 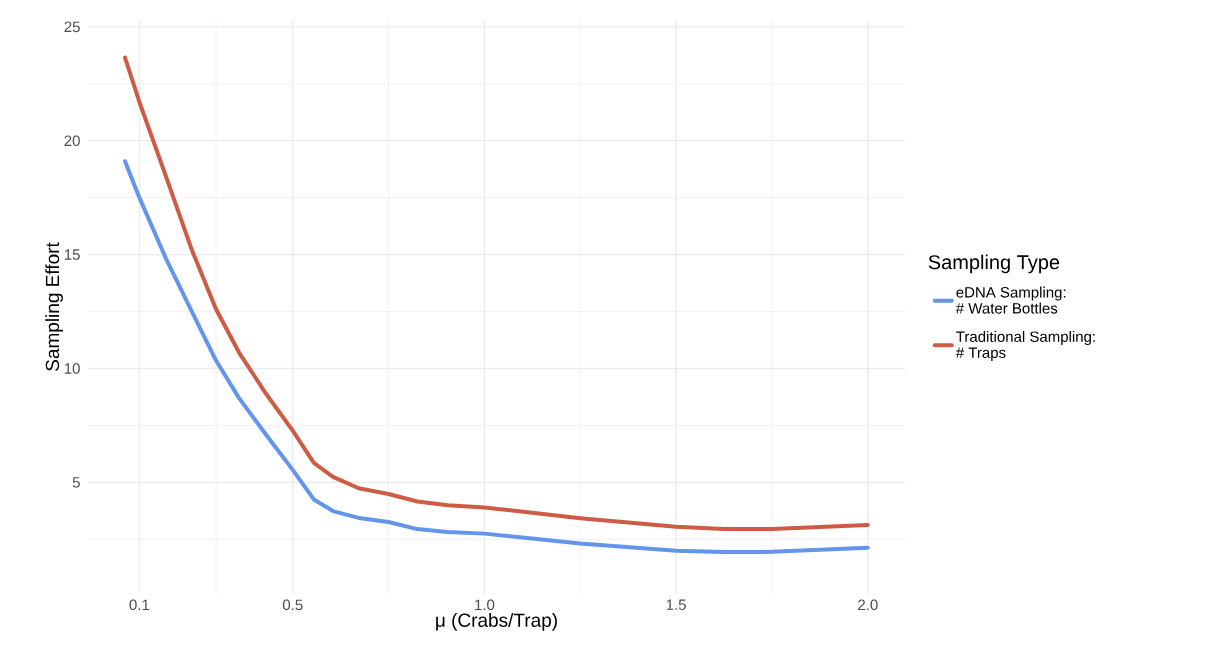 I want to click on x-tick-label: 1.5, so click(x=676, y=604).